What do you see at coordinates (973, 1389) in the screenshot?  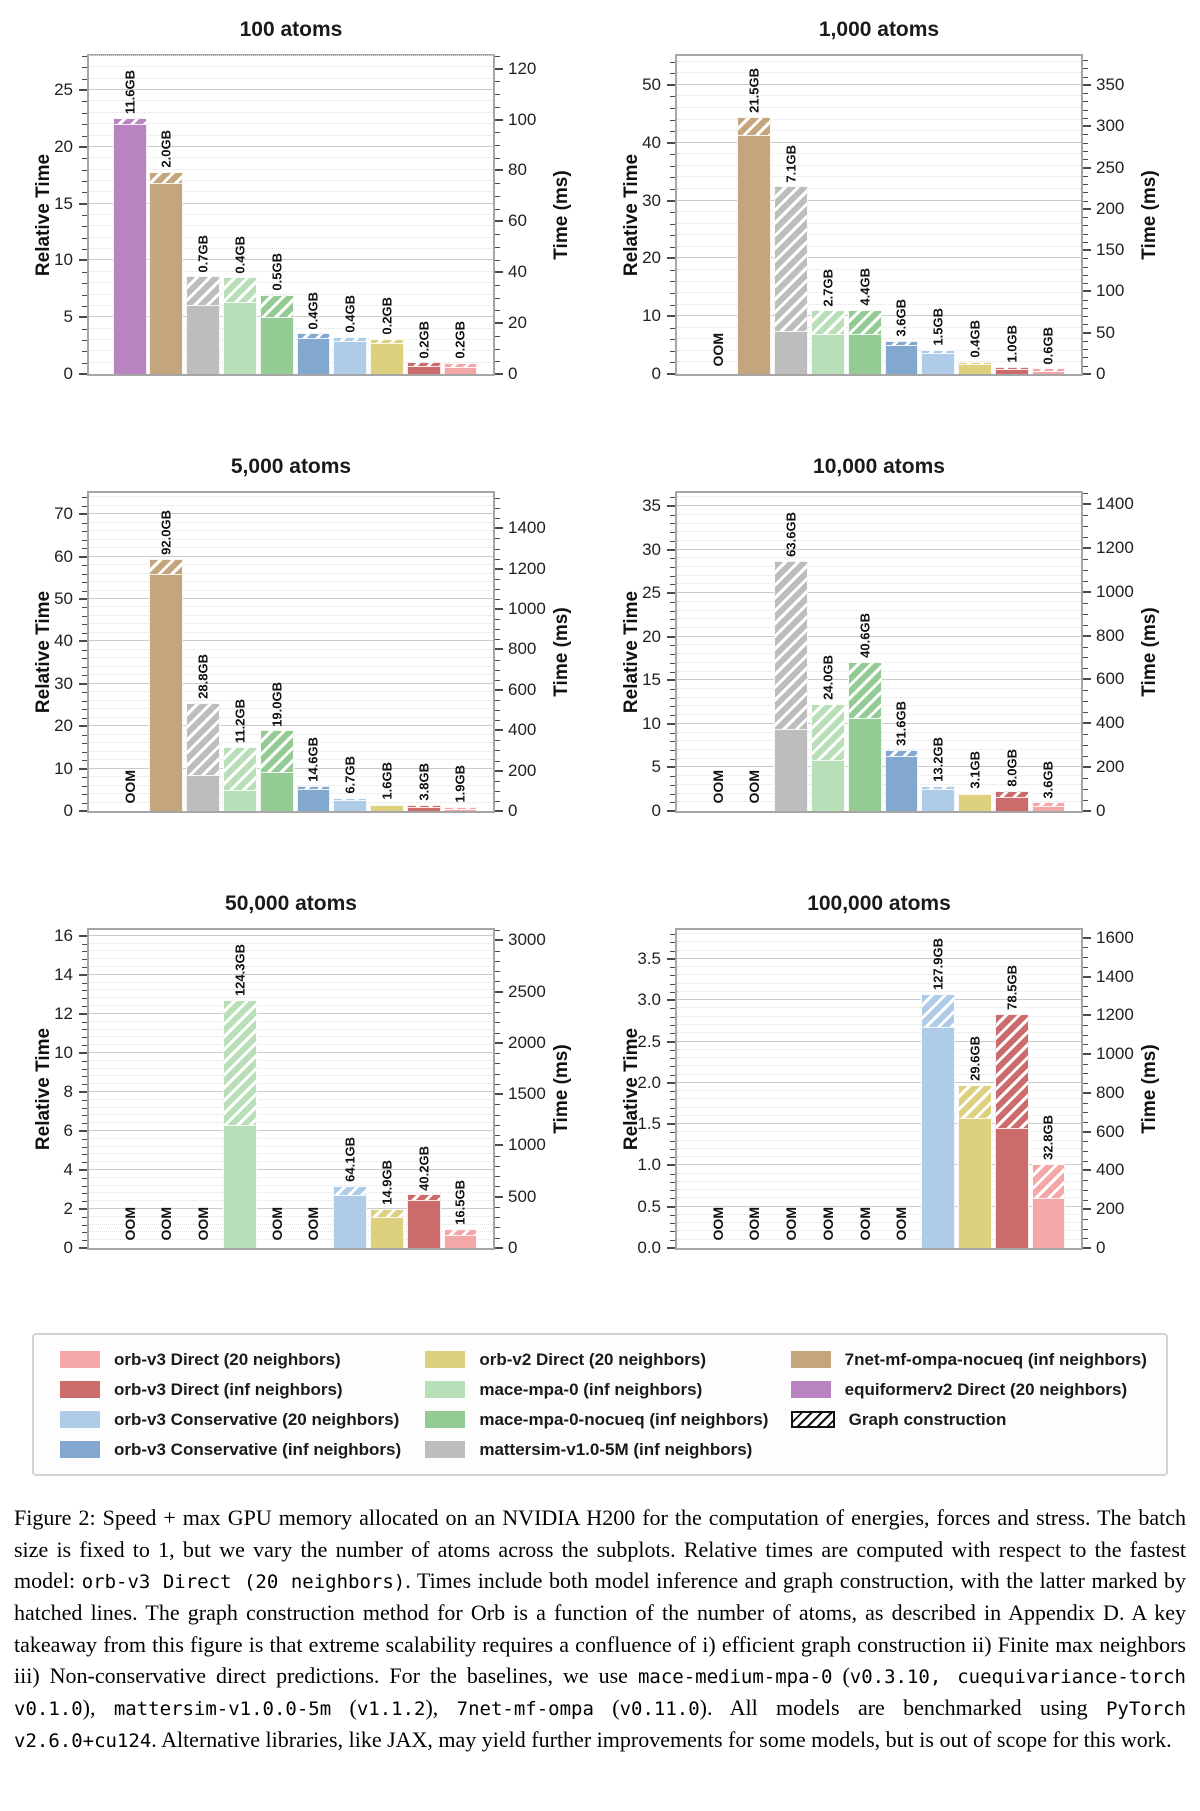 I see `legend-item-equiformerv2-direct-20-neighbors: equiformerv2 Direct (20 neighbors)` at bounding box center [973, 1389].